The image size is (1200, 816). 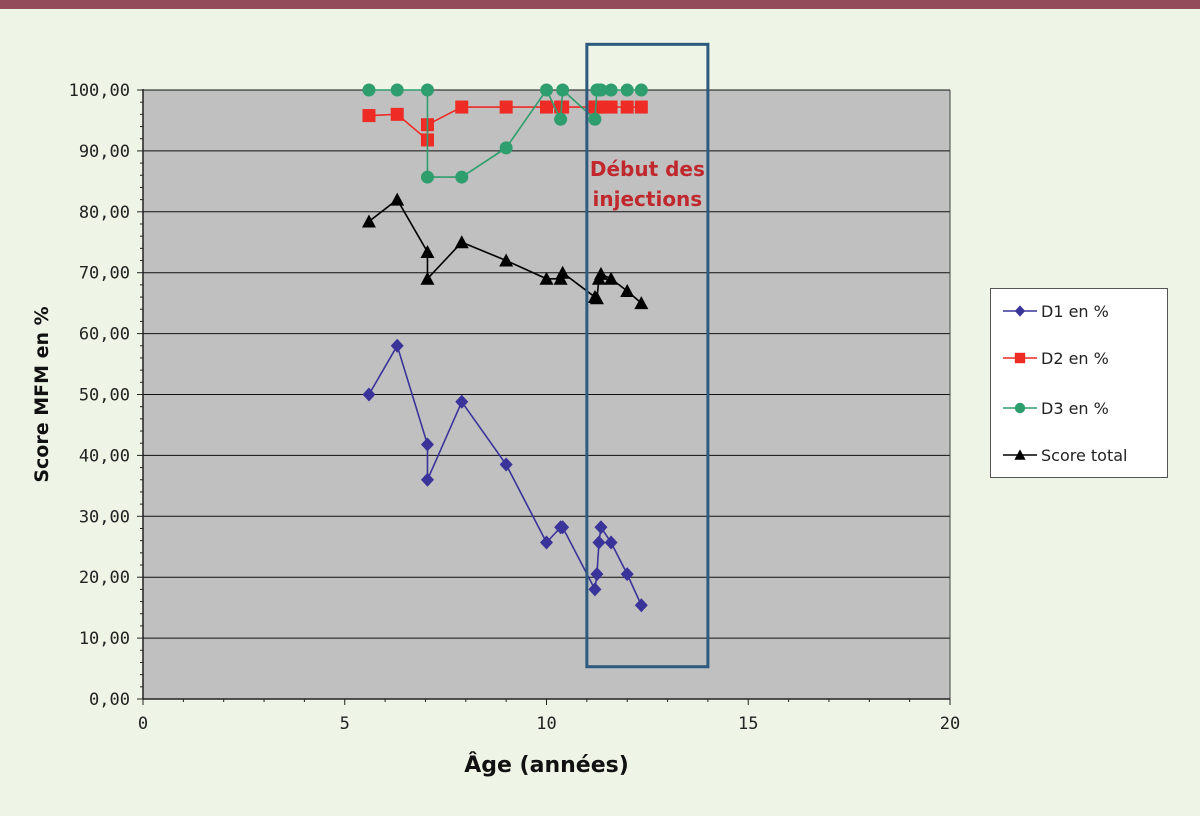 What do you see at coordinates (104, 335) in the screenshot?
I see `y-tick-label: 60,00` at bounding box center [104, 335].